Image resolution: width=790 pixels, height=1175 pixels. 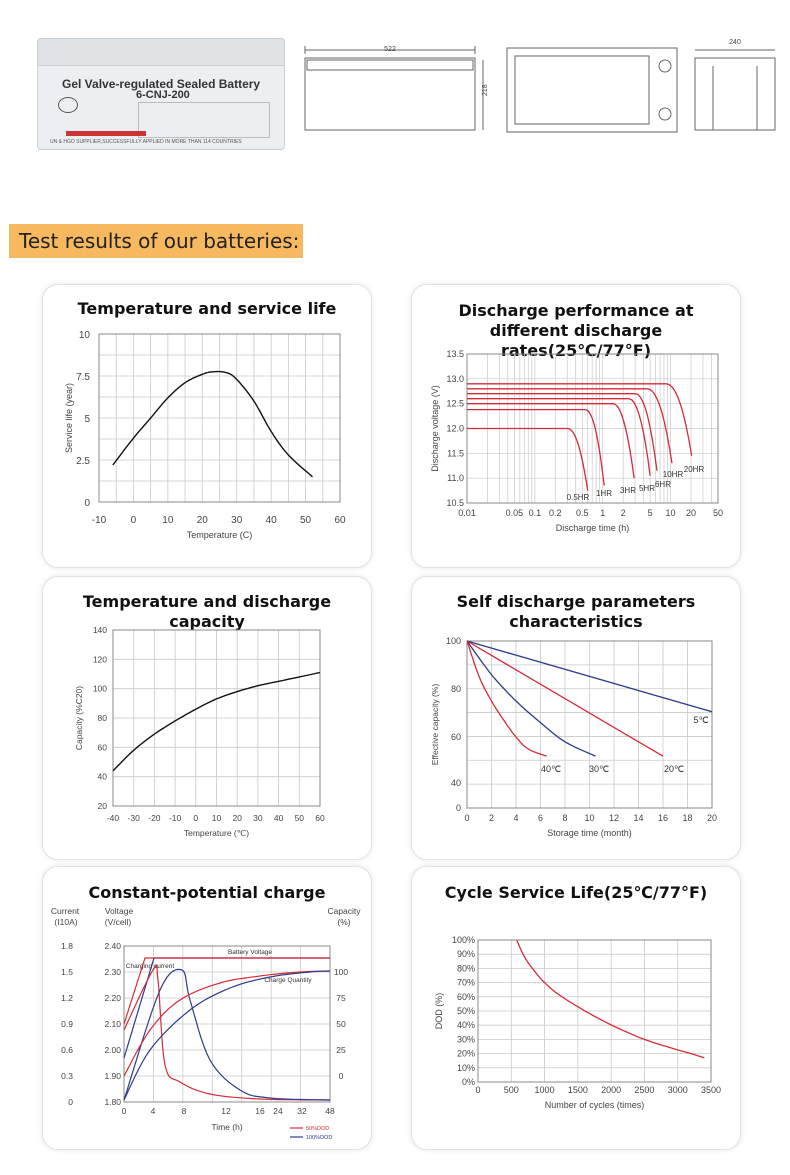 What do you see at coordinates (112, 1050) in the screenshot?
I see `voltage-tick-label: 2.00` at bounding box center [112, 1050].